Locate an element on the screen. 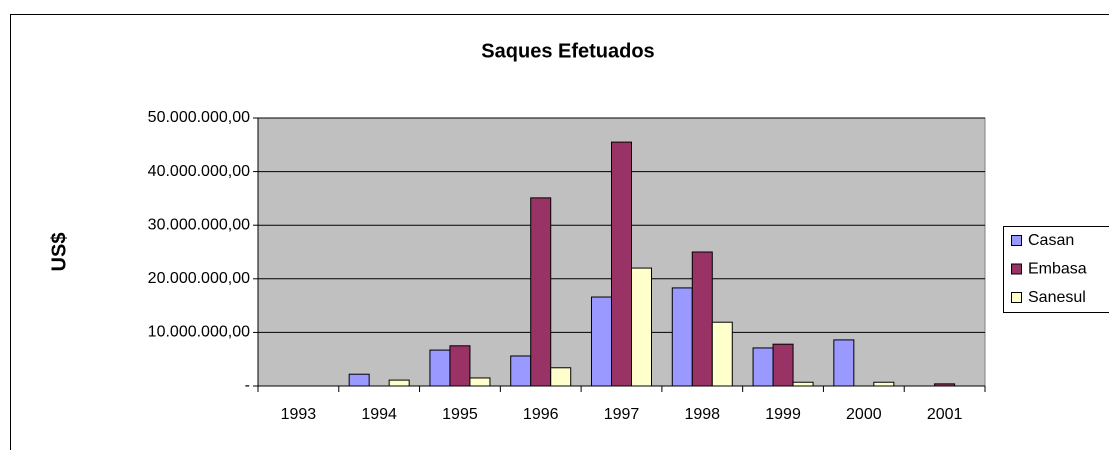  y-axis-label: US$ is located at coordinates (59, 252).